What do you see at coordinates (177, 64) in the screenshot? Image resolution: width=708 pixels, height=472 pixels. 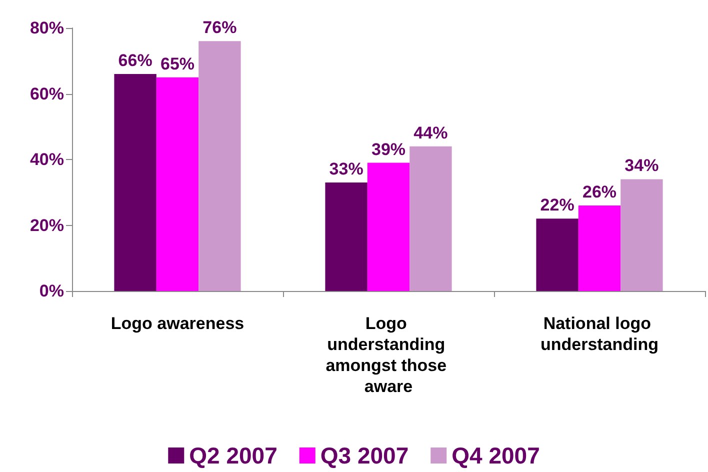 I see `data-label: 65%` at bounding box center [177, 64].